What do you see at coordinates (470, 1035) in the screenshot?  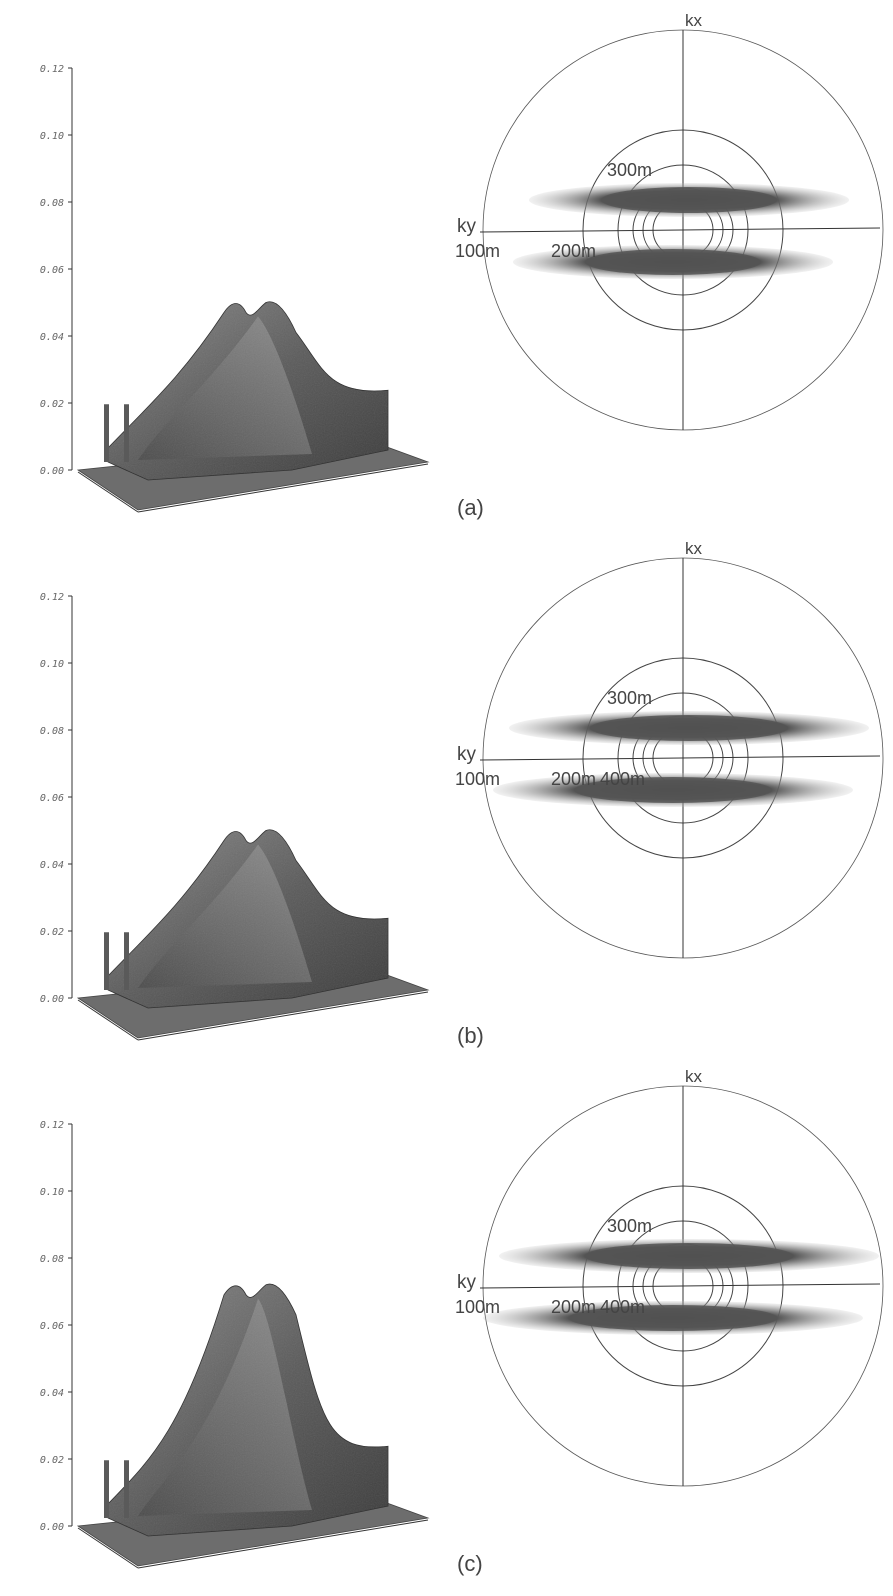 I see `panel-label: (b)` at bounding box center [470, 1035].